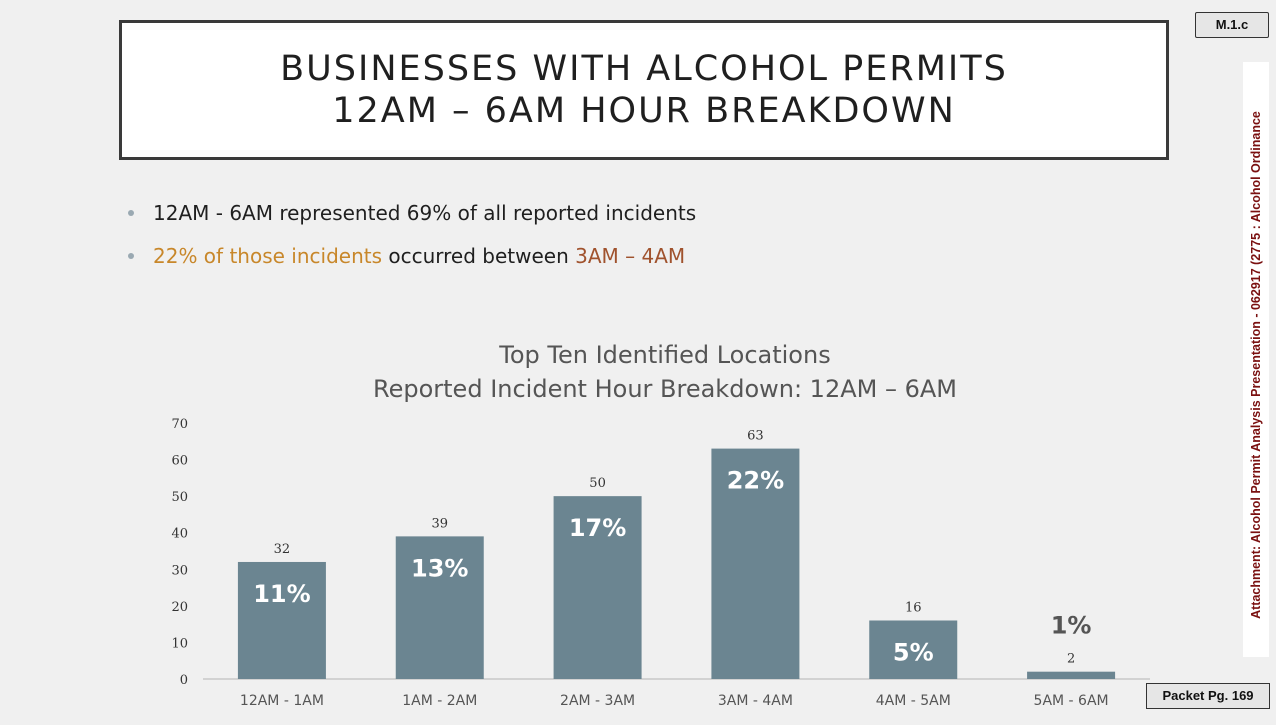 The height and width of the screenshot is (725, 1276). Describe the element at coordinates (268, 256) in the screenshot. I see `bullet-highlight-share: 22% of those incidents` at that location.